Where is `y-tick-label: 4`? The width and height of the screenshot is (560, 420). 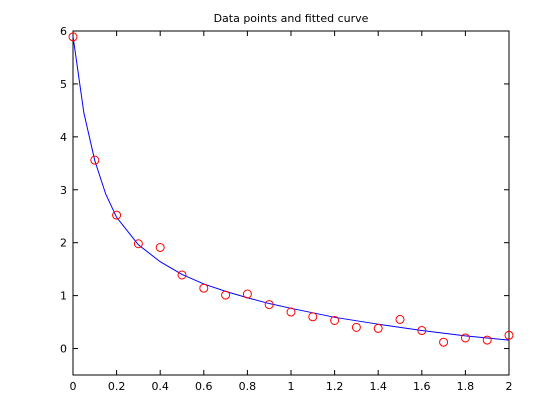
y-tick-label: 4 is located at coordinates (63, 137).